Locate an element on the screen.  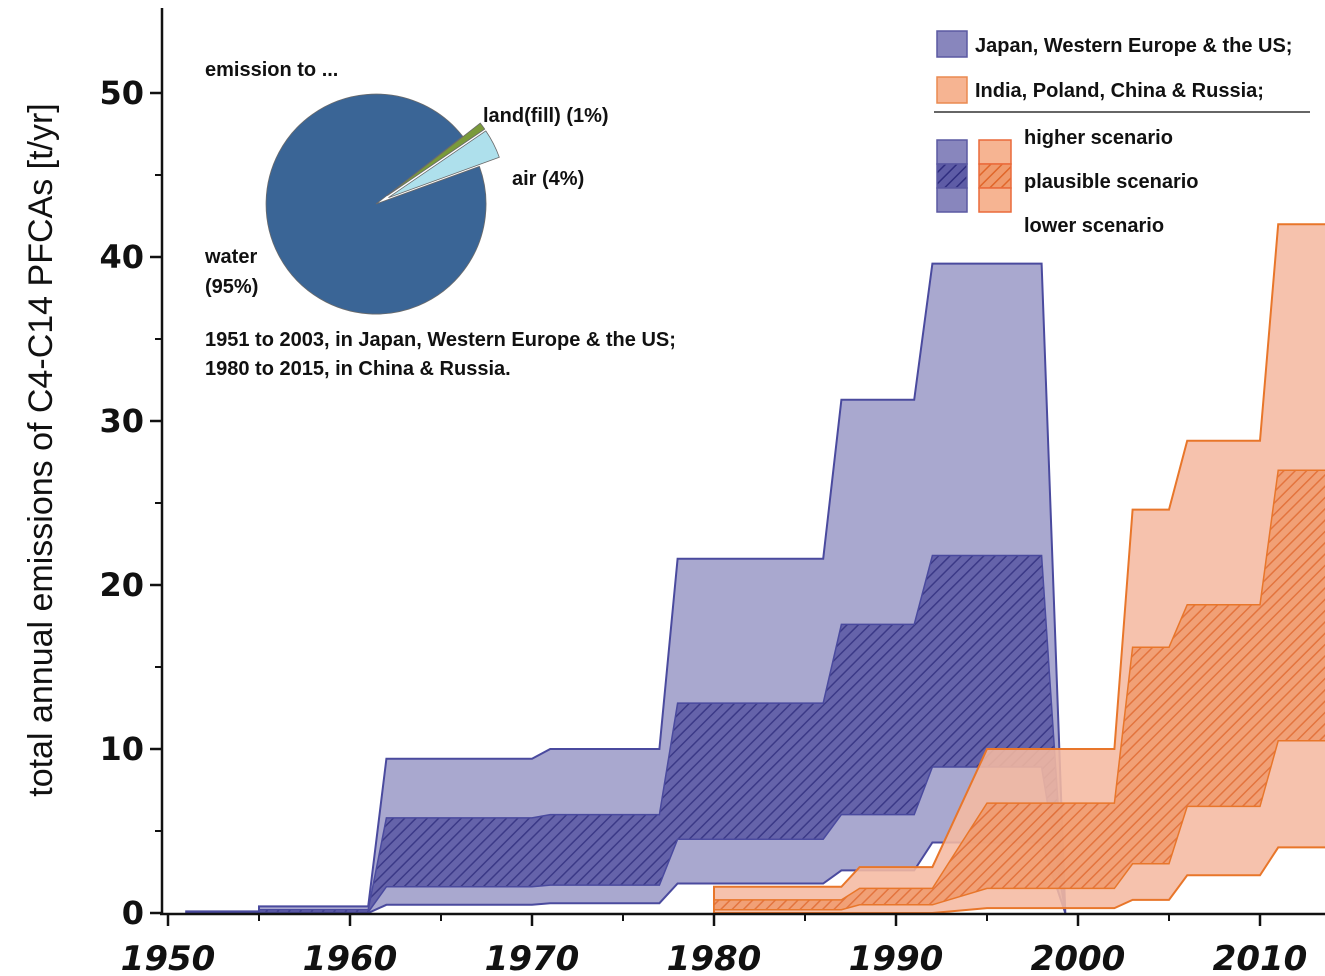
legend-swatch-orange is located at coordinates (952, 90).